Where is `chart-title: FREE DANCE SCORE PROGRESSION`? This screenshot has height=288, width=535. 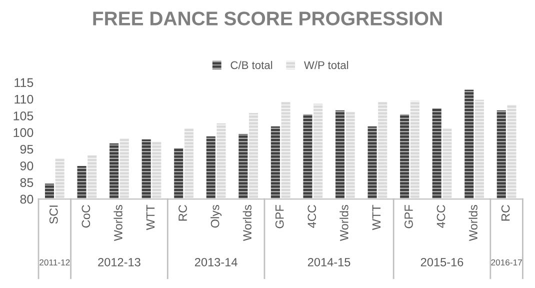
chart-title: FREE DANCE SCORE PROGRESSION is located at coordinates (267, 19).